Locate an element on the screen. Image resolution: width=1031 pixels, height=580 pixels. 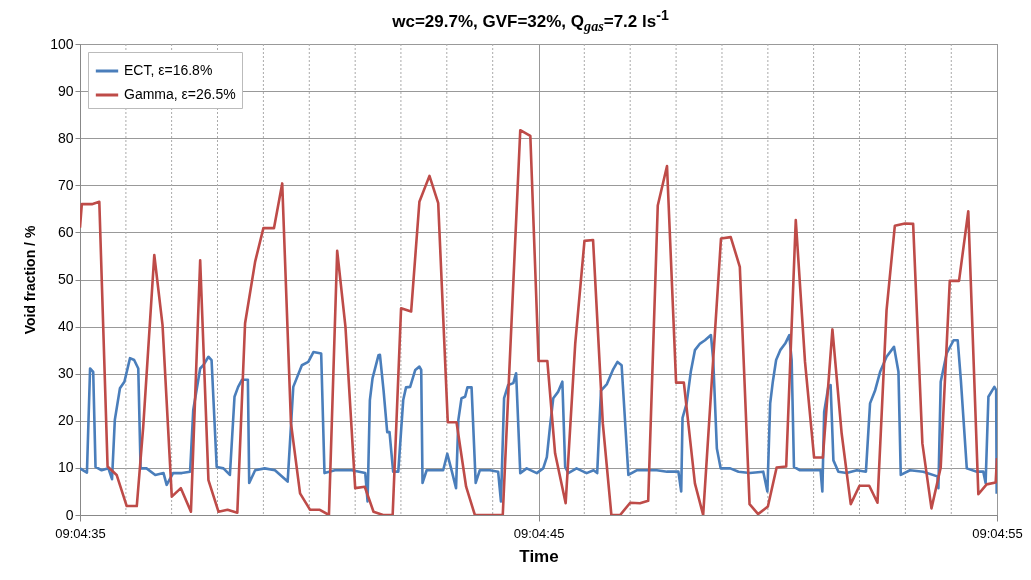
y-tick-label: 0 is located at coordinates (69, 514).